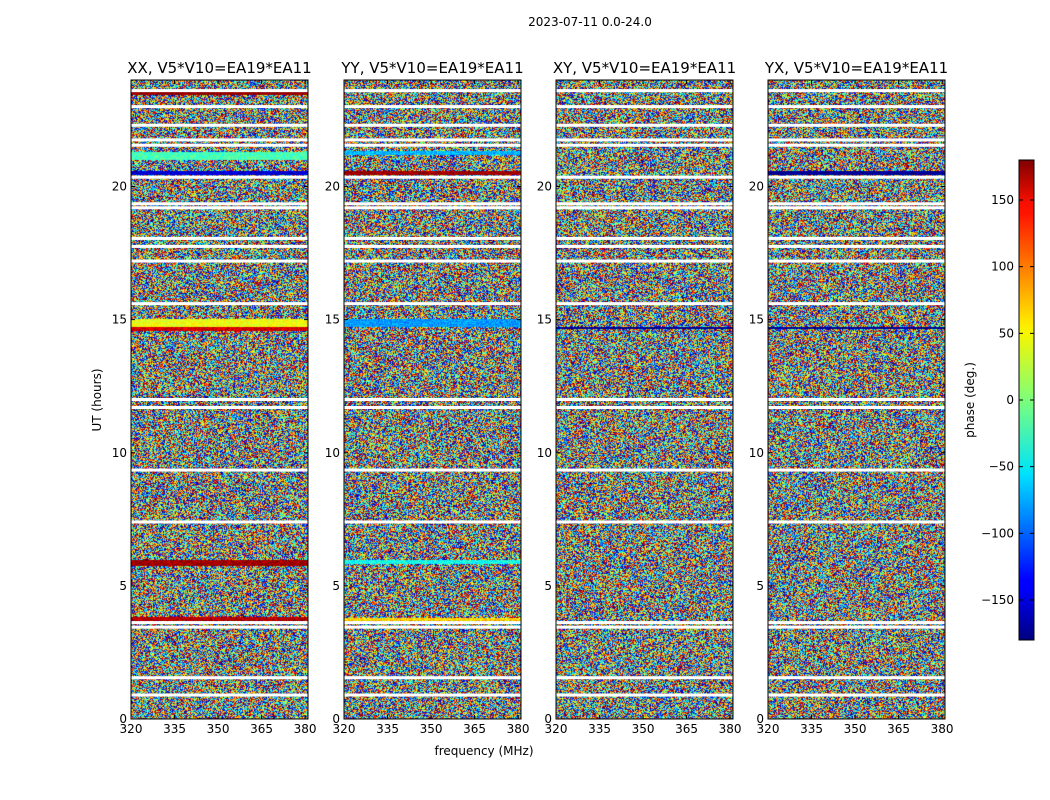  I want to click on colorbar-tick-label: 100, so click(1002, 267).